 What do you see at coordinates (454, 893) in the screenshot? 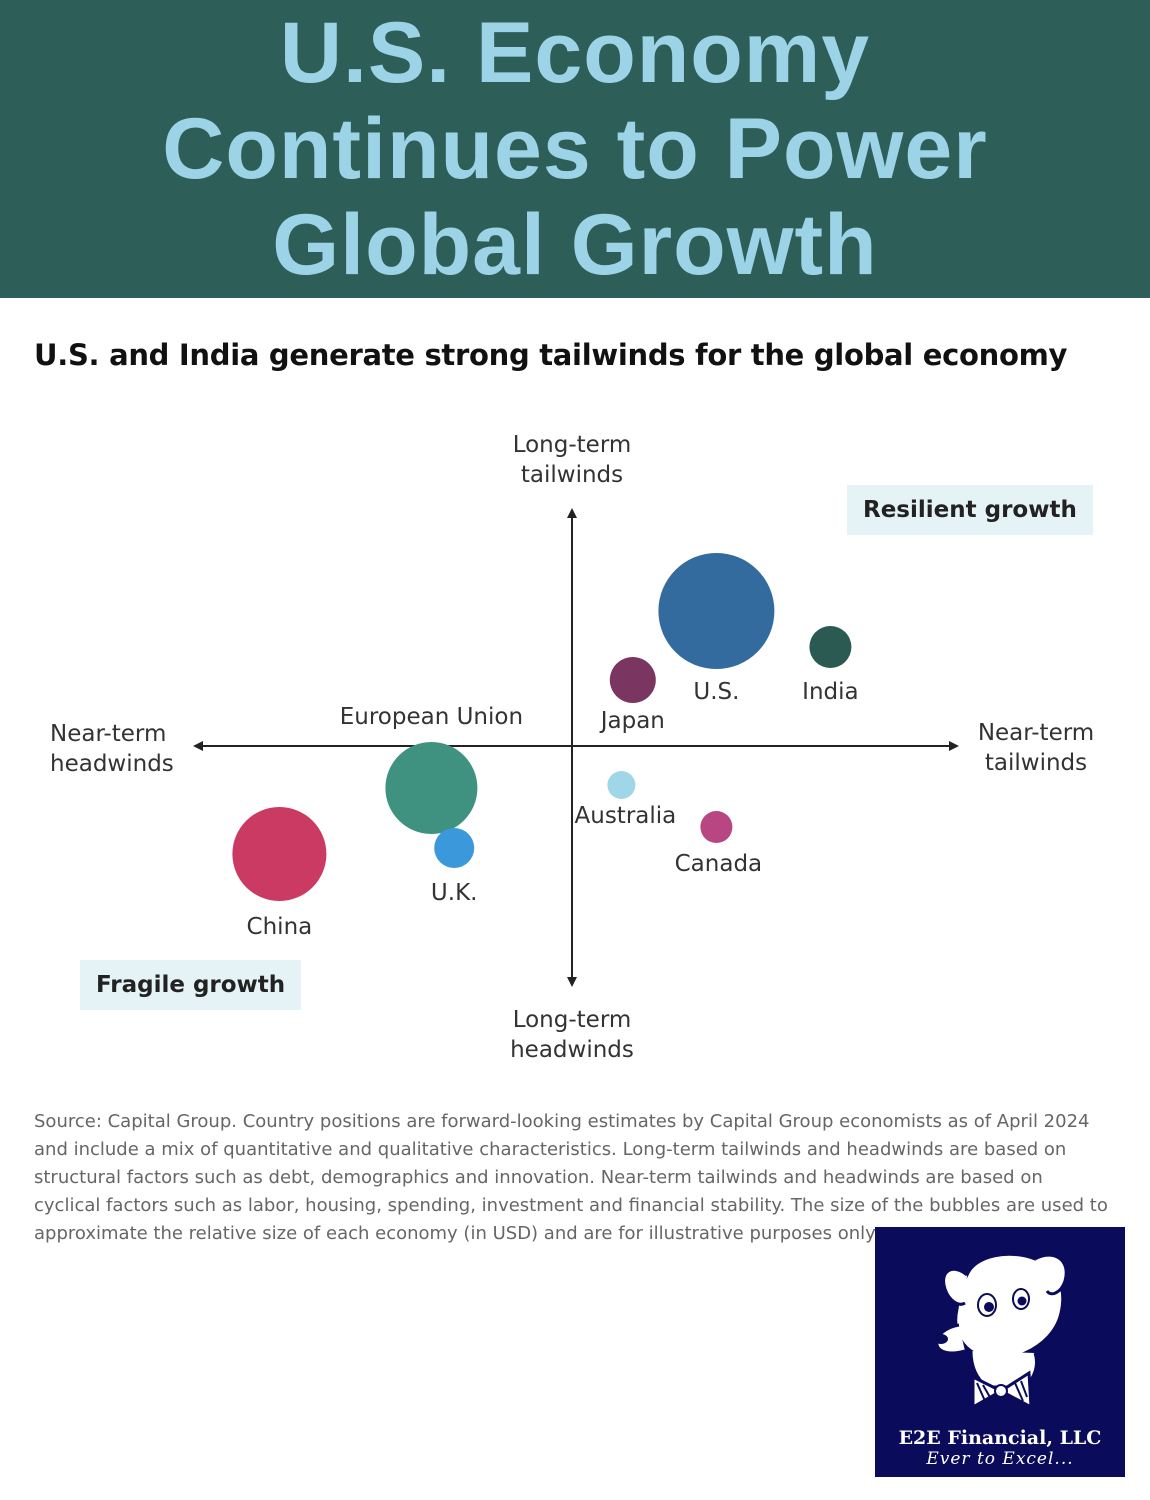
I see `bubble-label-u-k: U.K.` at bounding box center [454, 893].